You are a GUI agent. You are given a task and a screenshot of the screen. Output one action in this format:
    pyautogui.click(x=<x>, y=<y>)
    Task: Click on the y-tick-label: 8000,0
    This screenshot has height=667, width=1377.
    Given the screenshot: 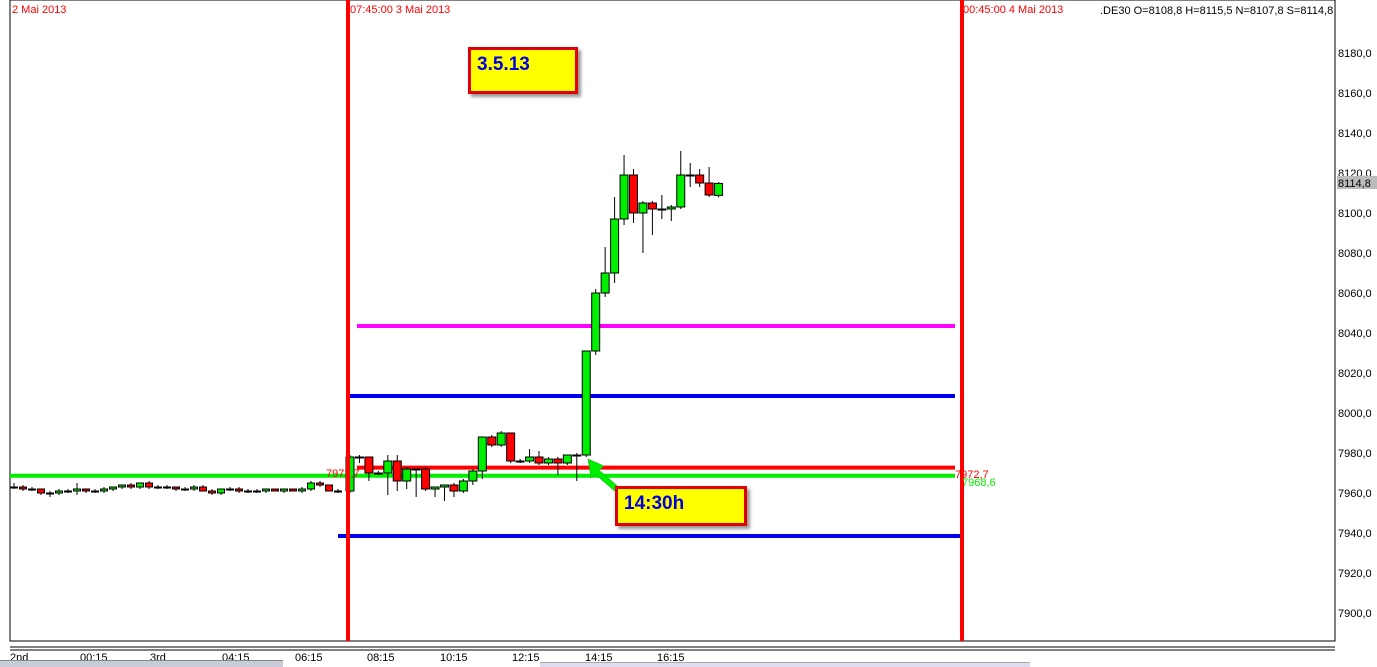 What is the action you would take?
    pyautogui.click(x=1355, y=414)
    